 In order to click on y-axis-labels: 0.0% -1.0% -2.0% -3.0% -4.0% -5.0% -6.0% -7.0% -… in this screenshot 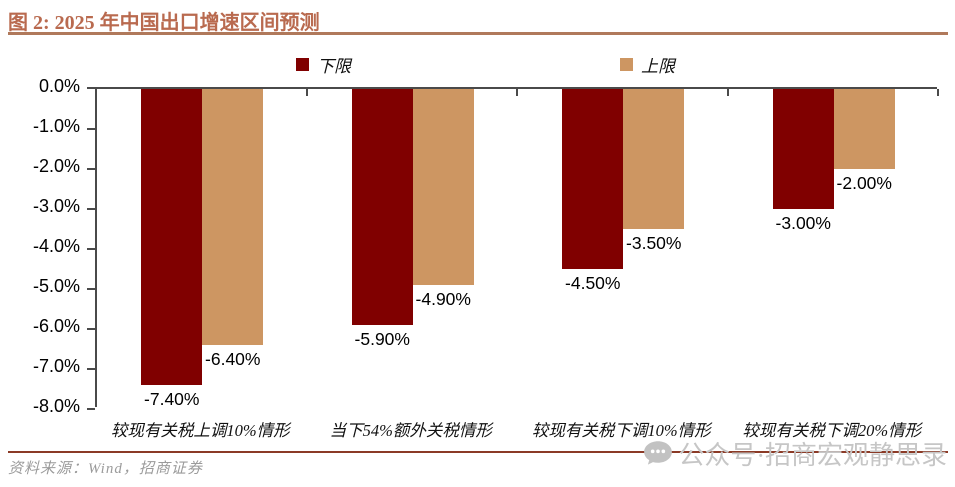, I will do `click(40, 215)`.